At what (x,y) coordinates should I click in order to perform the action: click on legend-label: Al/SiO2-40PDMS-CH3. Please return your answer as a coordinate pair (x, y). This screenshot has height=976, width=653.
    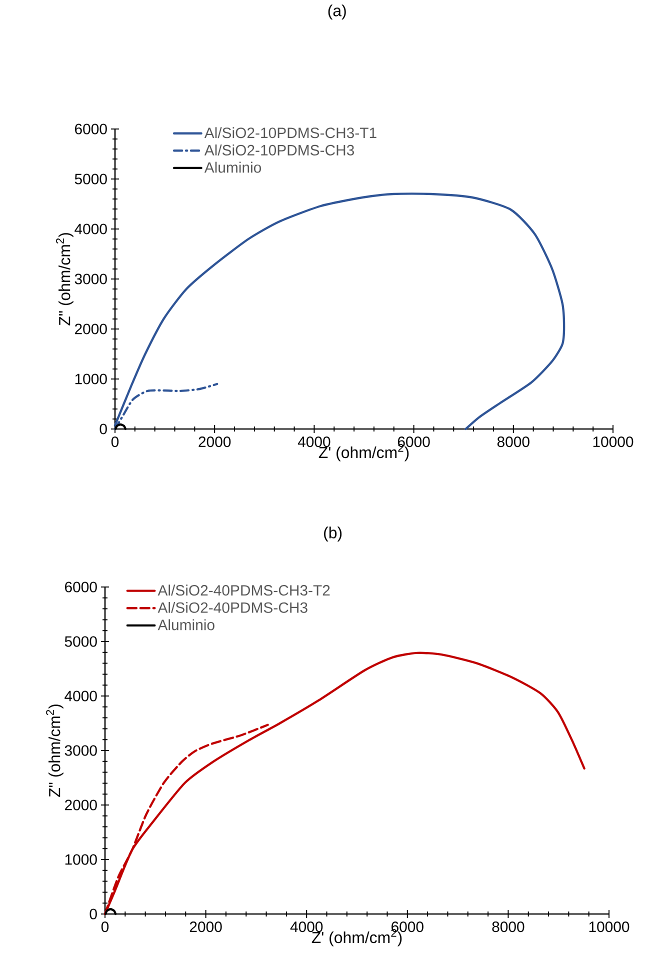
    Looking at the image, I should click on (233, 607).